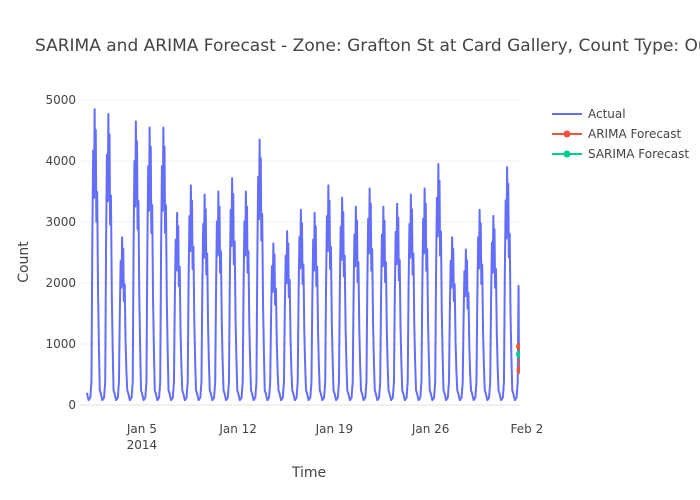  I want to click on x-tick-label: Jan 26, so click(430, 429).